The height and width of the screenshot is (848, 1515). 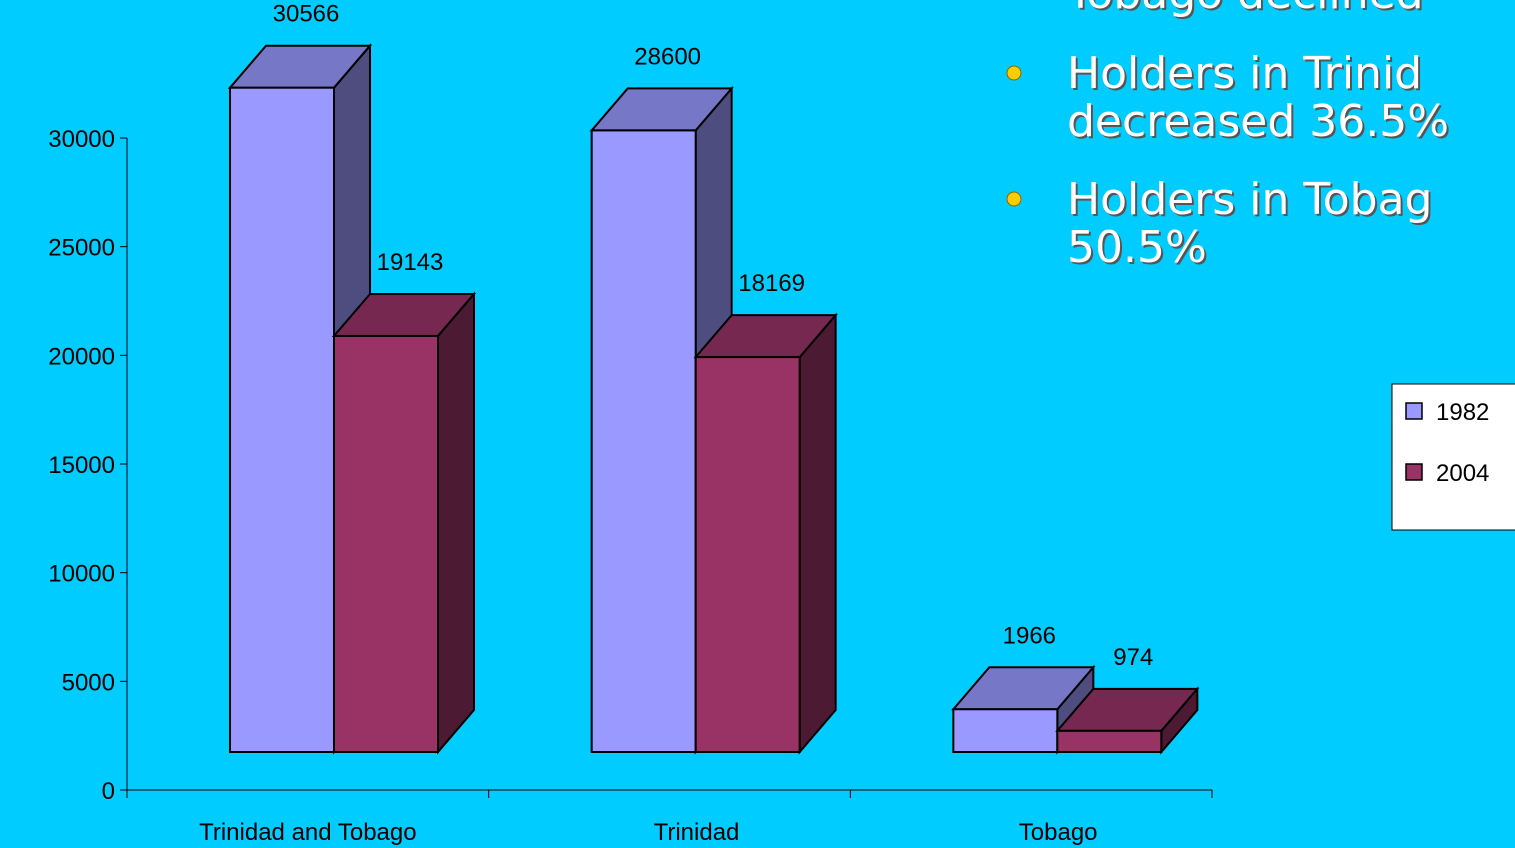 What do you see at coordinates (1453, 457) in the screenshot?
I see `legend: 1982 2004` at bounding box center [1453, 457].